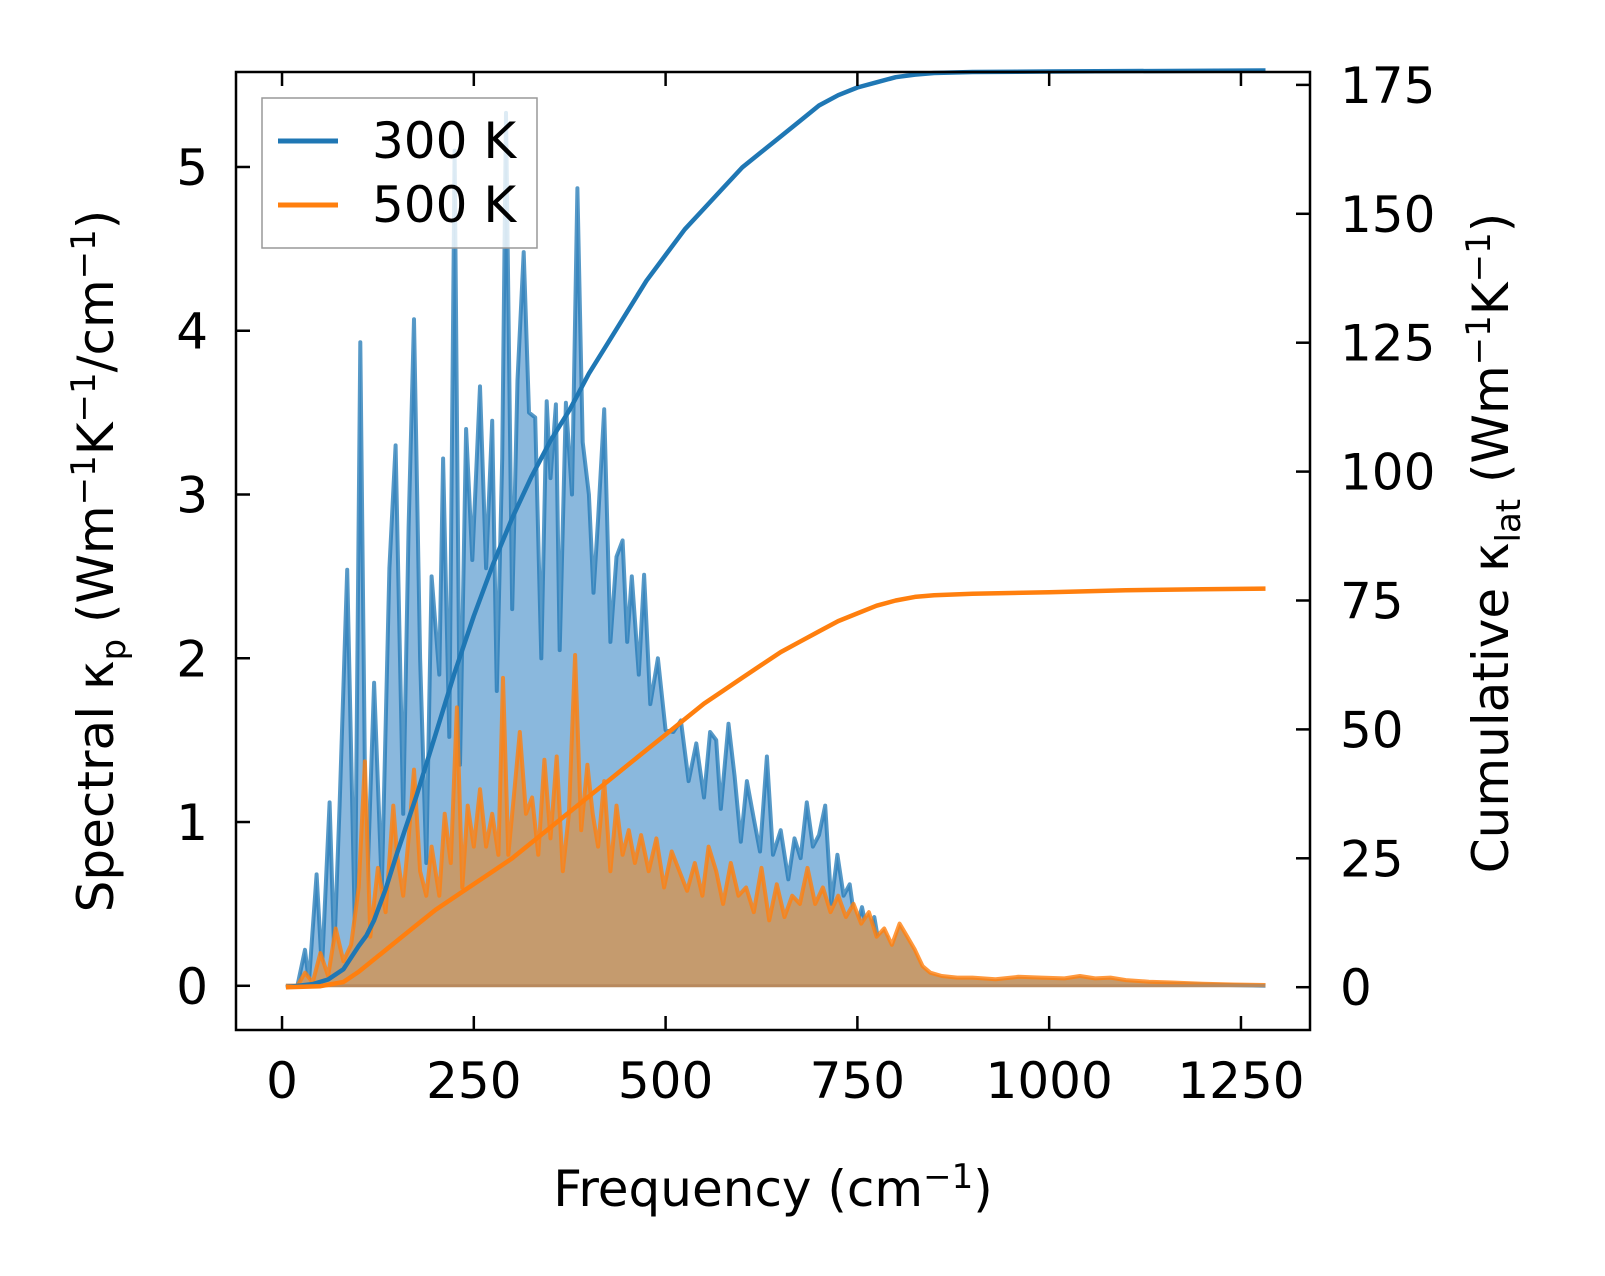 This screenshot has width=1605, height=1276. I want to click on x-axis-label: Frequency (cm−1), so click(773, 1187).